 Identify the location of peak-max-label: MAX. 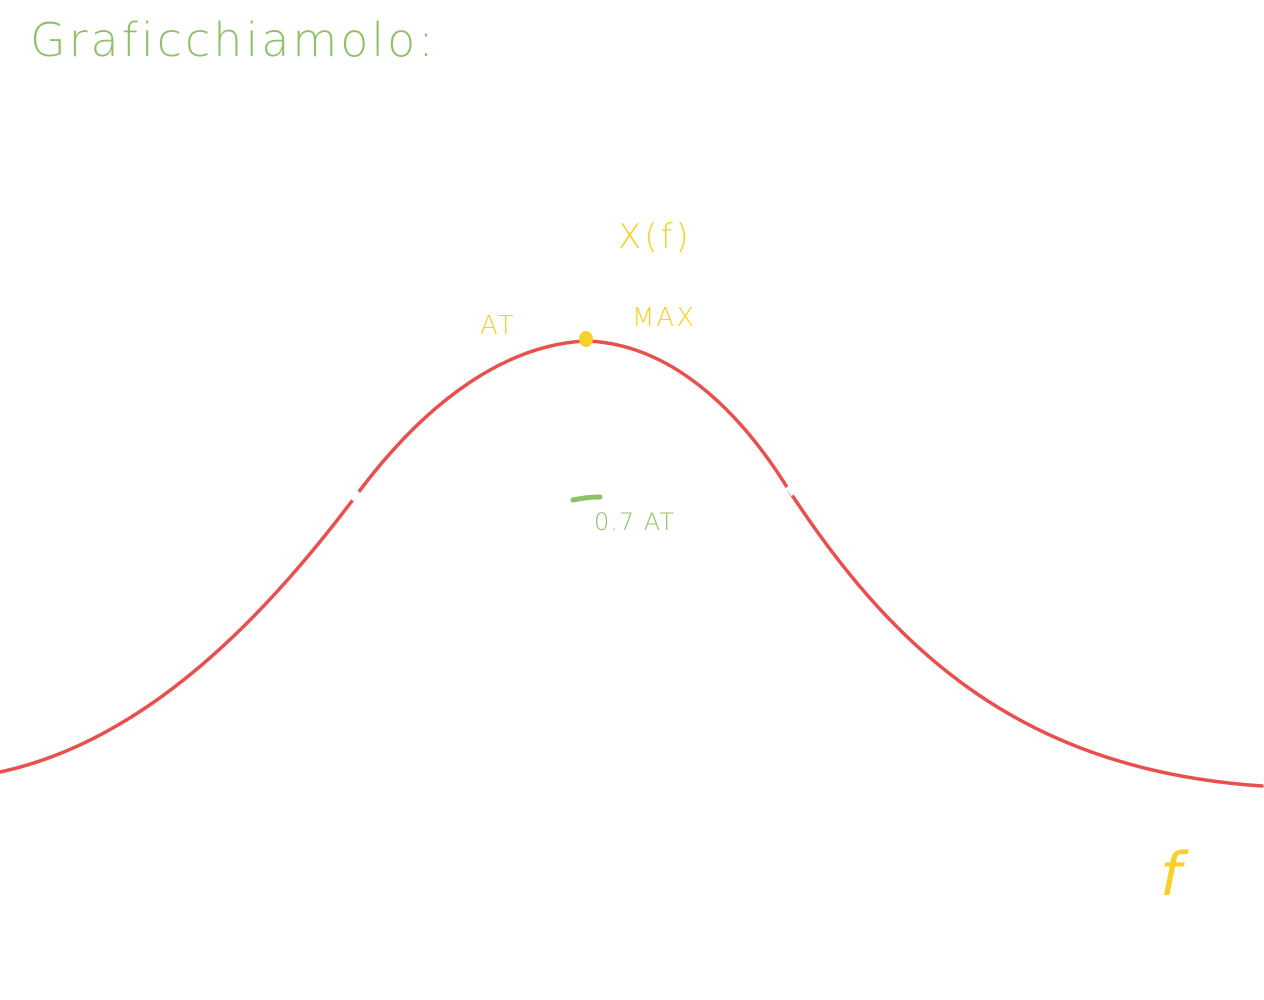
(664, 318).